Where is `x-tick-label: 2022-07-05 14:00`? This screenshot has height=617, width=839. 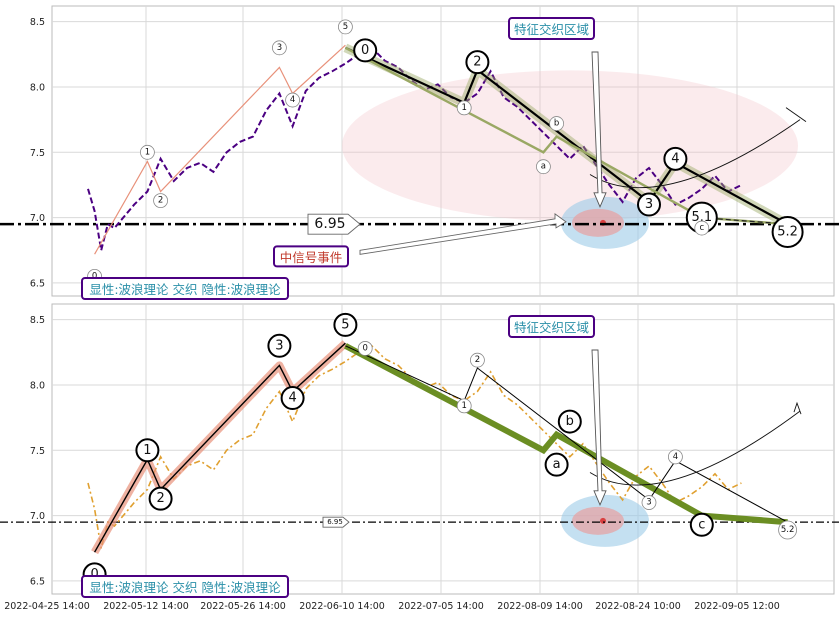
x-tick-label: 2022-07-05 14:00 is located at coordinates (441, 606).